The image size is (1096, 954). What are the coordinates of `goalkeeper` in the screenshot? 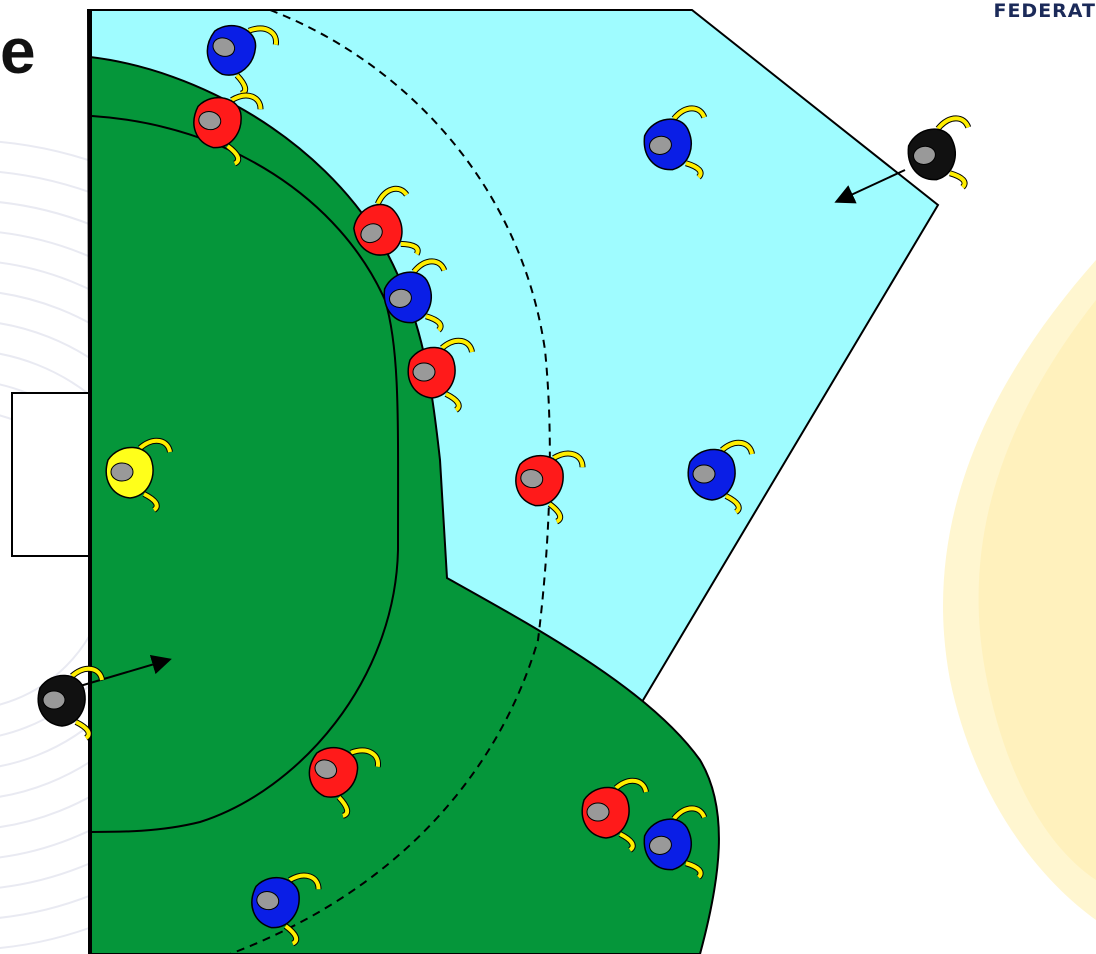 It's located at (139, 475).